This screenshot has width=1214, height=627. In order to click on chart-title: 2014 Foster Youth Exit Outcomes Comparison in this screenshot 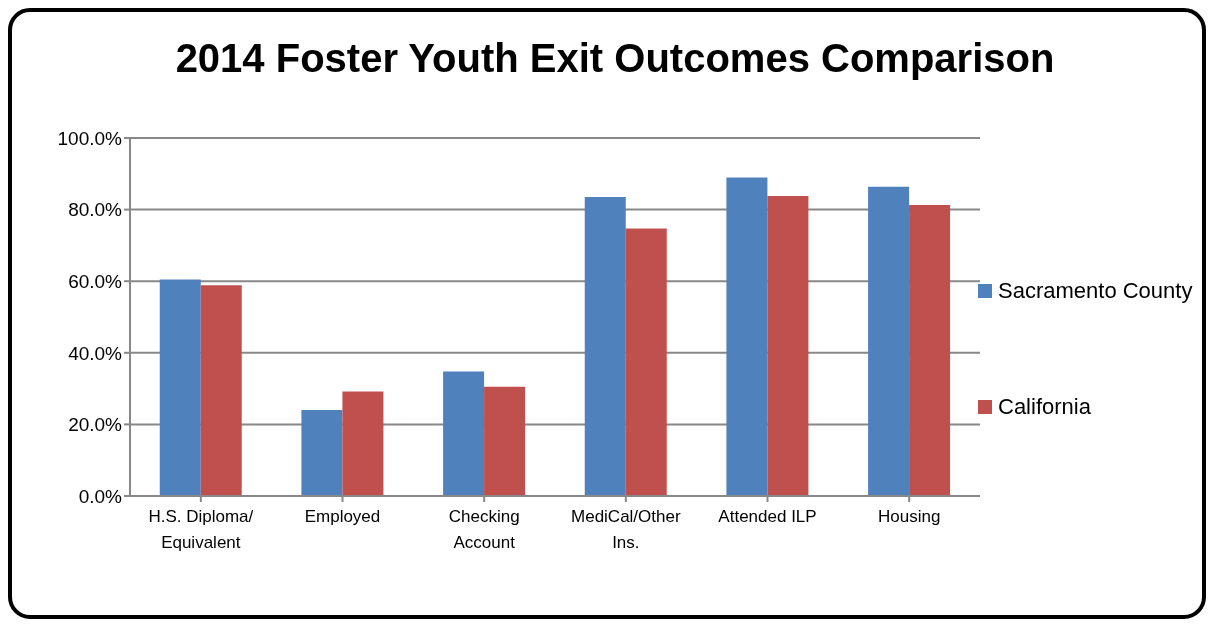, I will do `click(615, 58)`.